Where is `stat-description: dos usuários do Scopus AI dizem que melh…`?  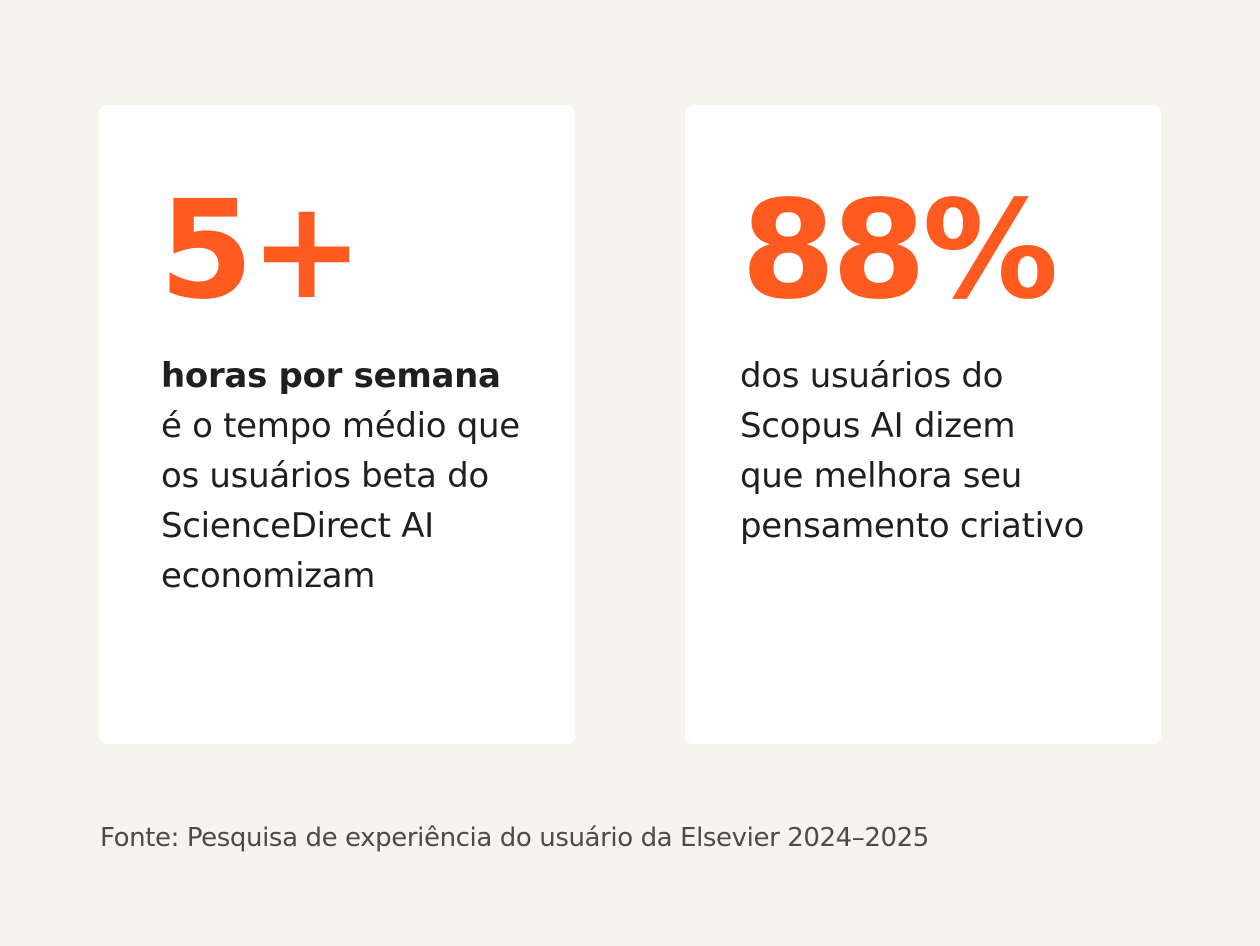 stat-description: dos usuários do Scopus AI dizem que melh… is located at coordinates (945, 451).